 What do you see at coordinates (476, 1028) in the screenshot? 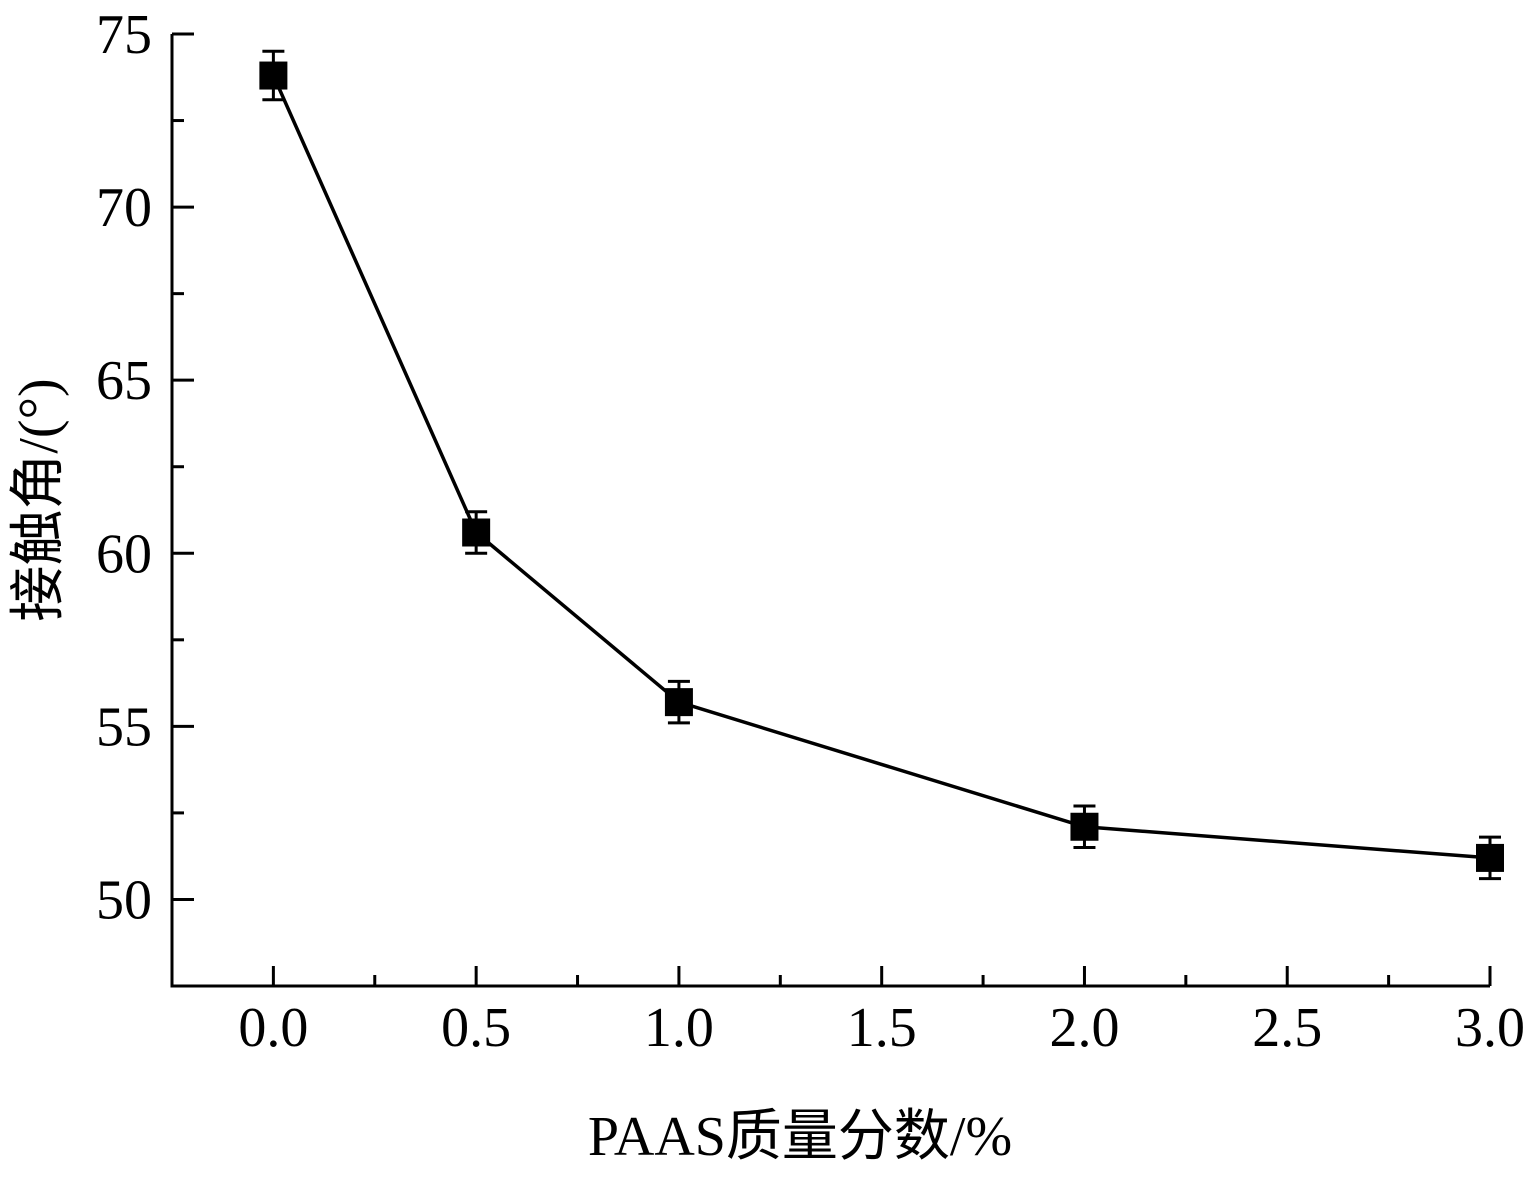
I see `x-tick-label: 0.5` at bounding box center [476, 1028].